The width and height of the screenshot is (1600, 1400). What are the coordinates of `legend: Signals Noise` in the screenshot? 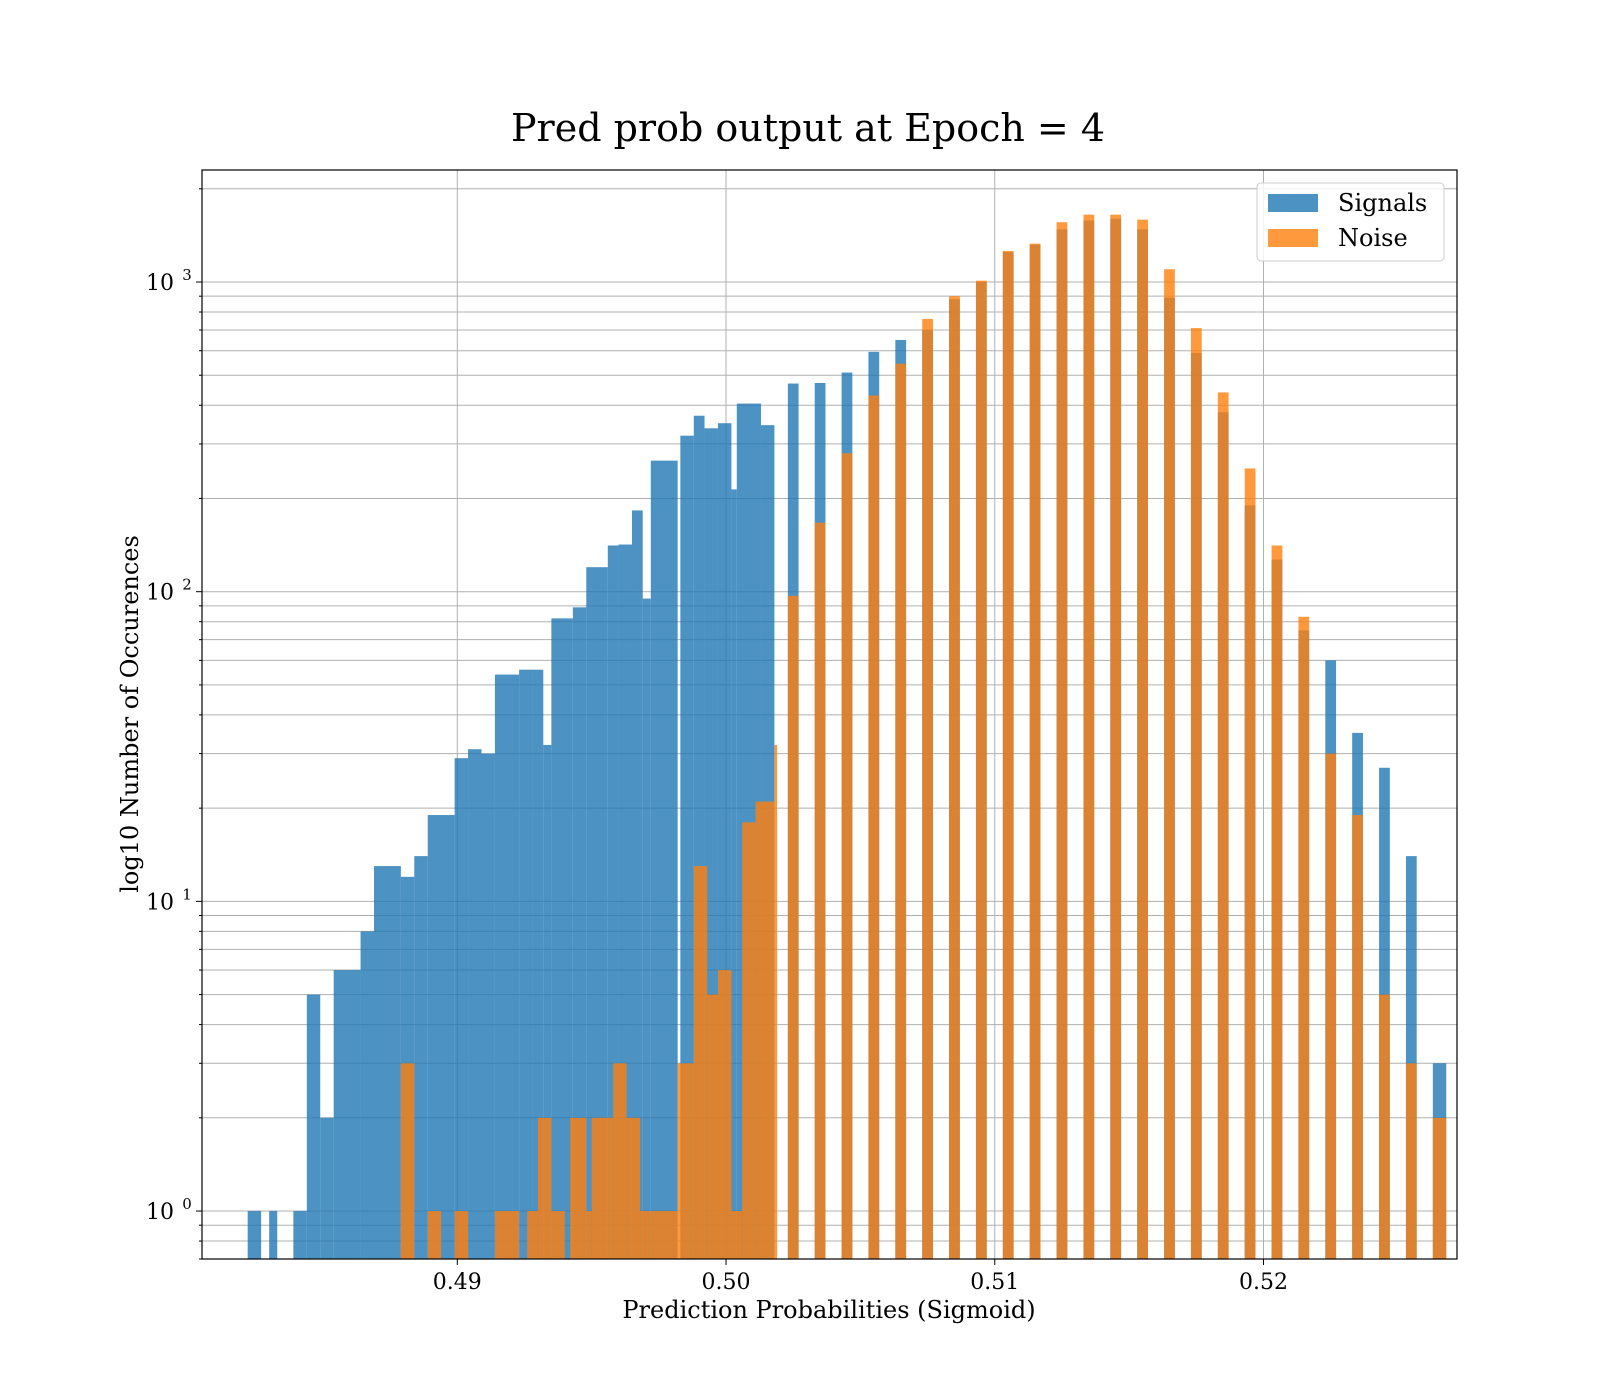 It's located at (1350, 222).